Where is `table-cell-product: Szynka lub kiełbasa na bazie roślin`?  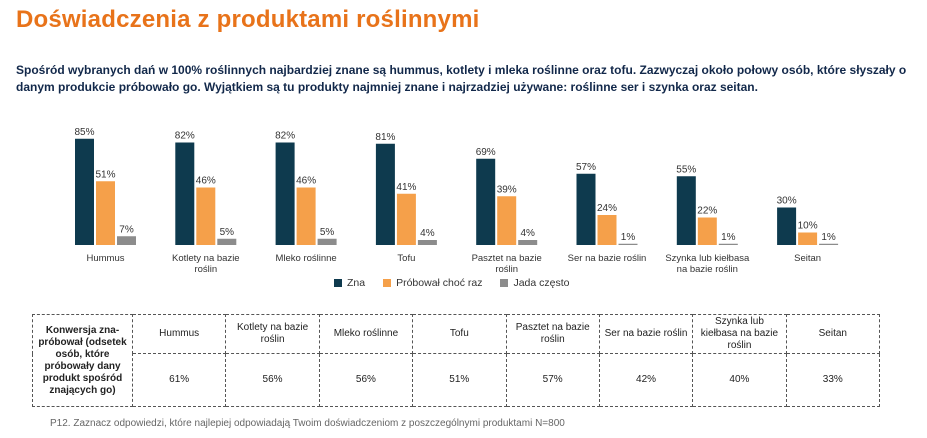
table-cell-product: Szynka lub kiełbasa na bazie roślin is located at coordinates (739, 334).